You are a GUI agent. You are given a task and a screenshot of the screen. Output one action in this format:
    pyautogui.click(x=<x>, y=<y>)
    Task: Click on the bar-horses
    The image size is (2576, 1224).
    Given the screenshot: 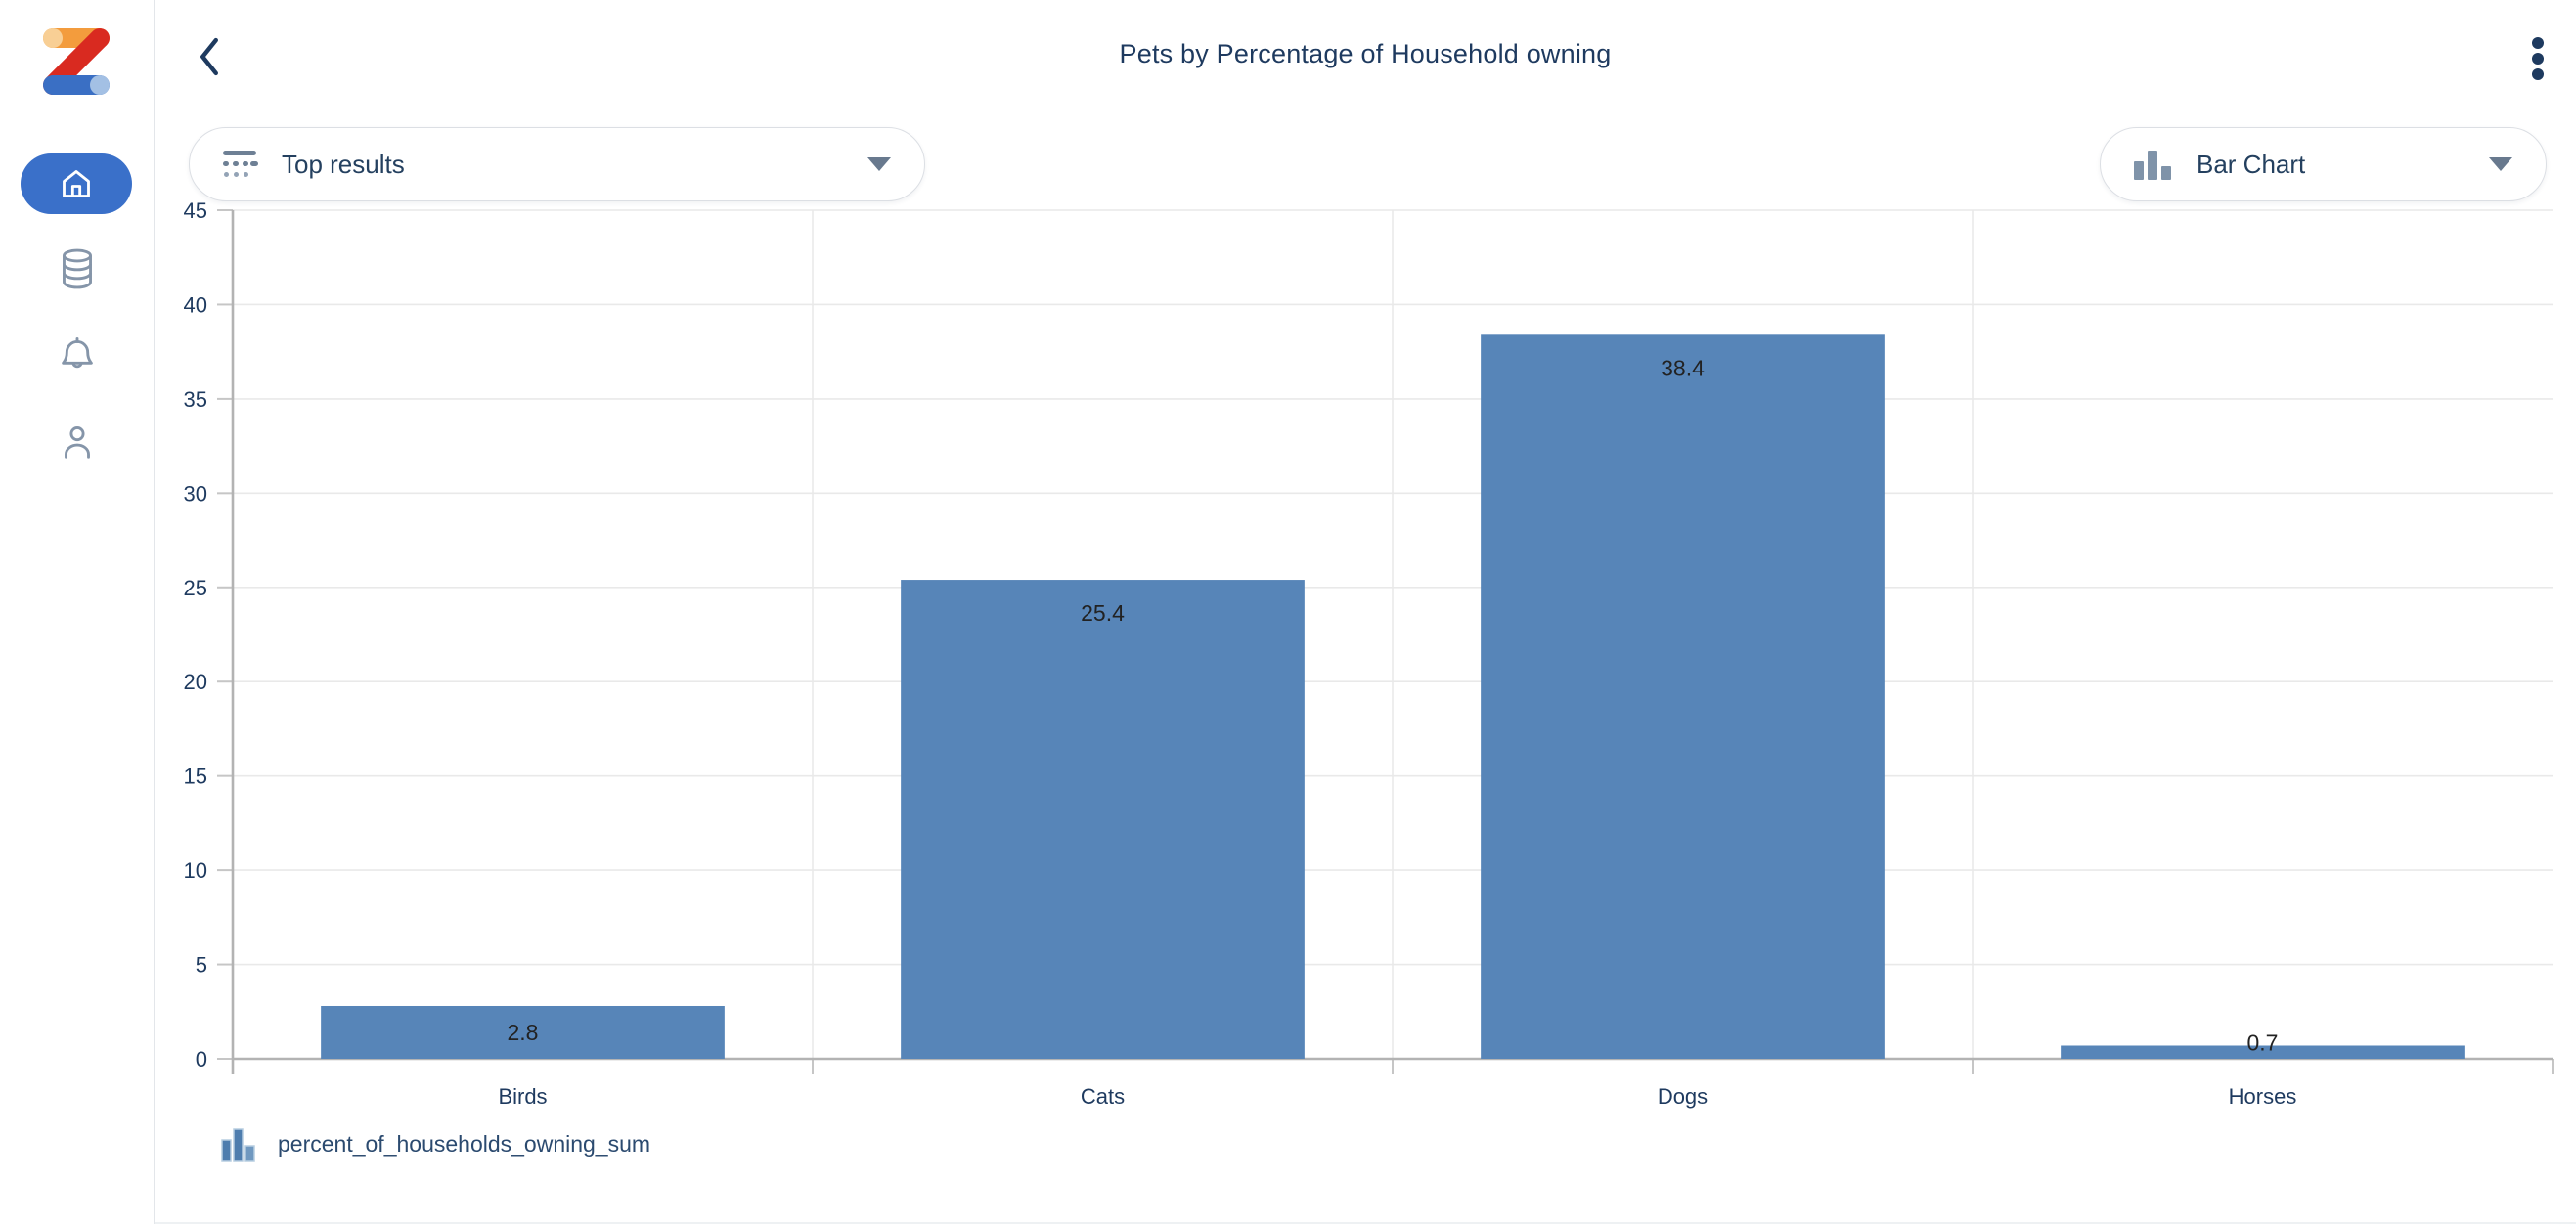 What is the action you would take?
    pyautogui.click(x=2263, y=1052)
    